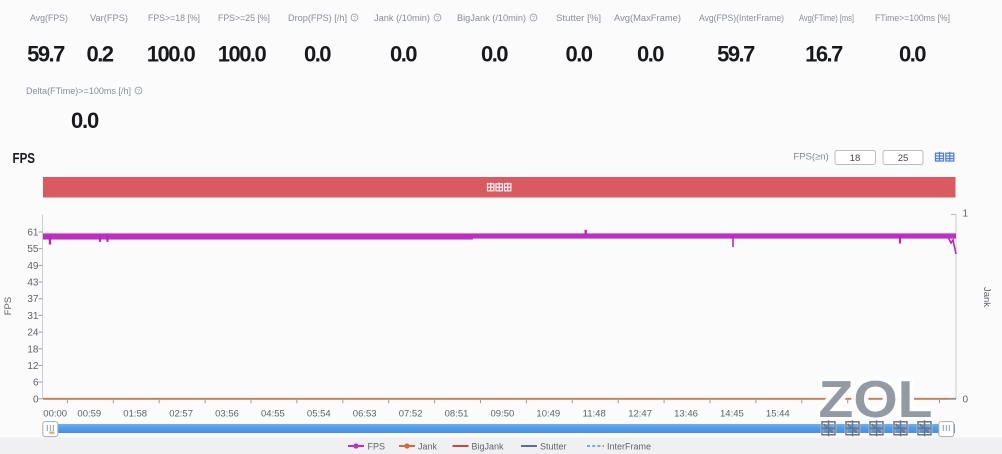 This screenshot has height=454, width=1002. Describe the element at coordinates (778, 414) in the screenshot. I see `svg-text: 15:44` at that location.